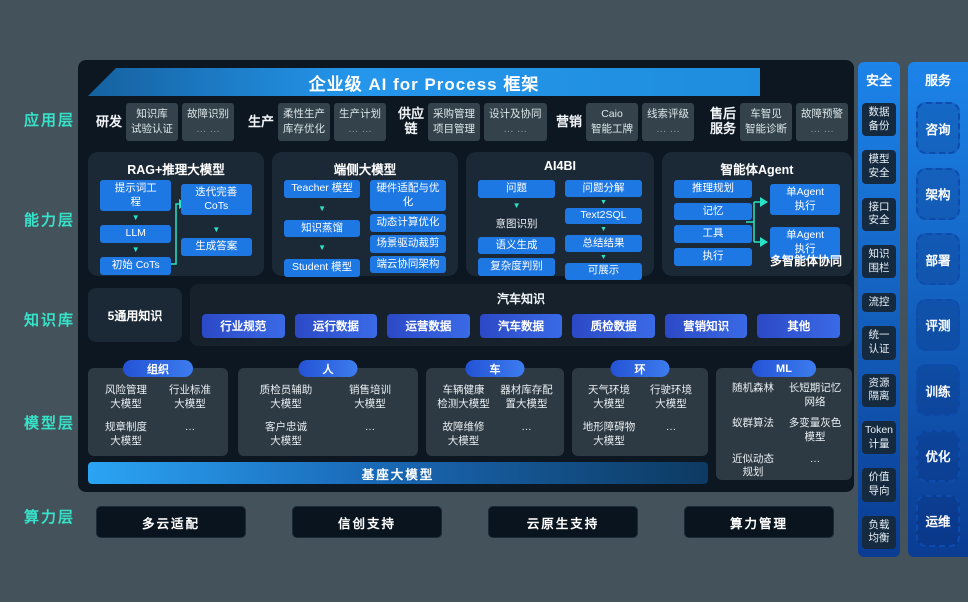  Describe the element at coordinates (109, 121) in the screenshot. I see `app-category-label: 研发` at that location.